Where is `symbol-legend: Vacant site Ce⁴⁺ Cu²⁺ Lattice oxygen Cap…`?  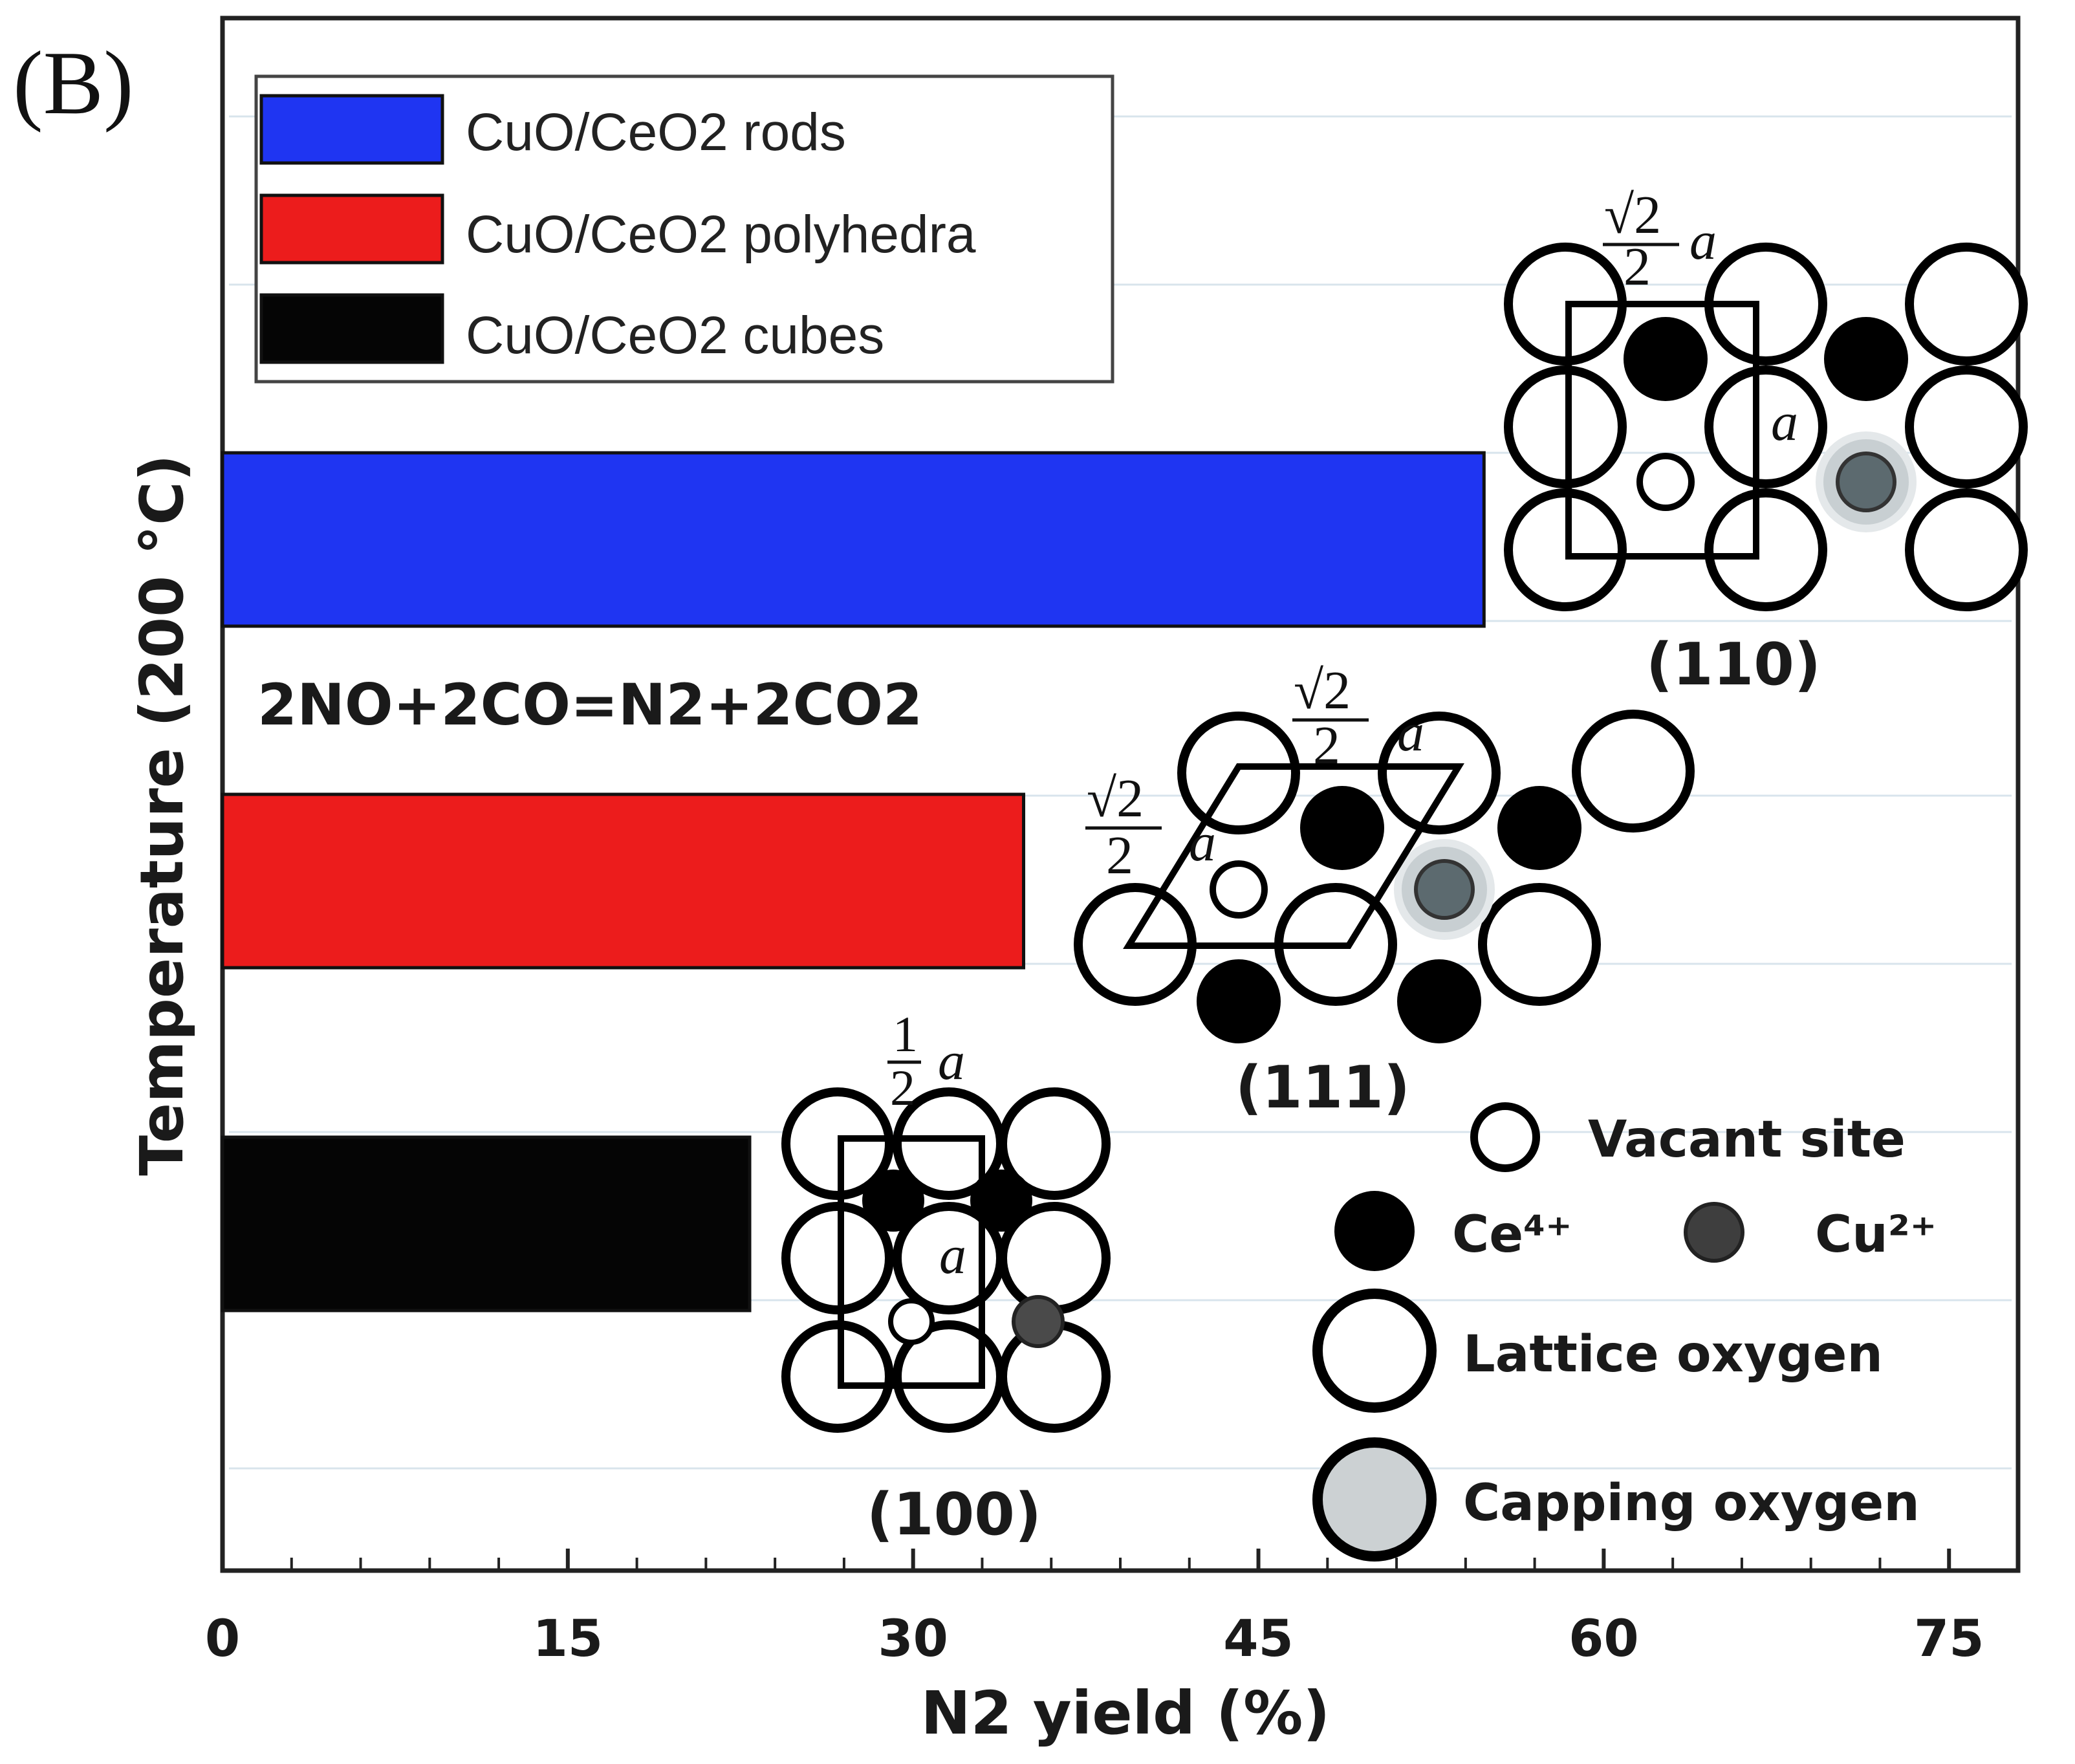
symbol-legend: Vacant site Ce⁴⁺ Cu²⁺ Lattice oxygen Cap… is located at coordinates (1624, 1332).